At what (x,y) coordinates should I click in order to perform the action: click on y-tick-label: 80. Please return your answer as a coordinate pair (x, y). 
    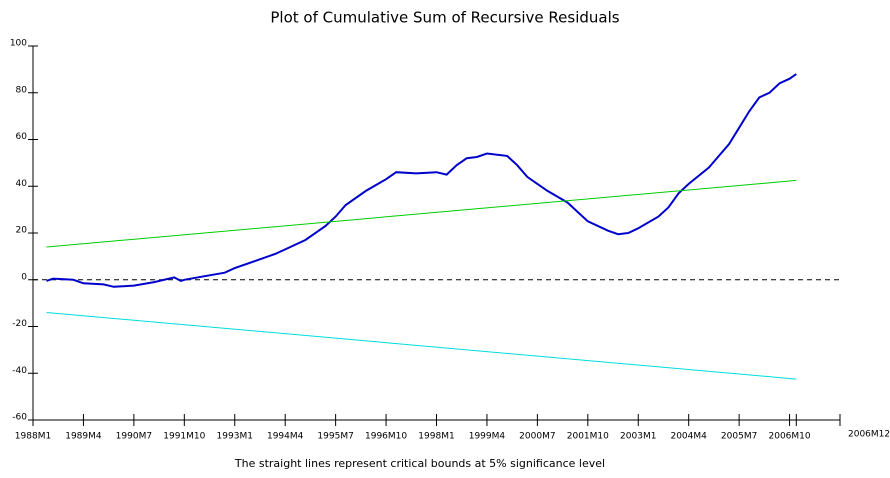
    Looking at the image, I should click on (22, 90).